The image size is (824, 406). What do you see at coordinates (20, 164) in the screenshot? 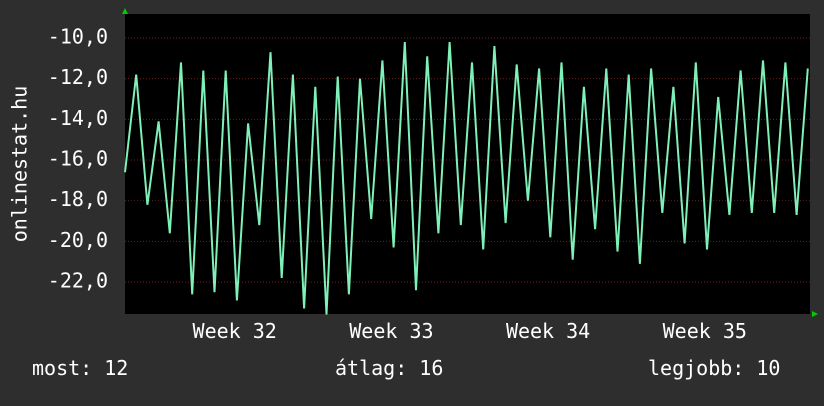
I see `y-axis-label: onlinestat.hu` at bounding box center [20, 164].